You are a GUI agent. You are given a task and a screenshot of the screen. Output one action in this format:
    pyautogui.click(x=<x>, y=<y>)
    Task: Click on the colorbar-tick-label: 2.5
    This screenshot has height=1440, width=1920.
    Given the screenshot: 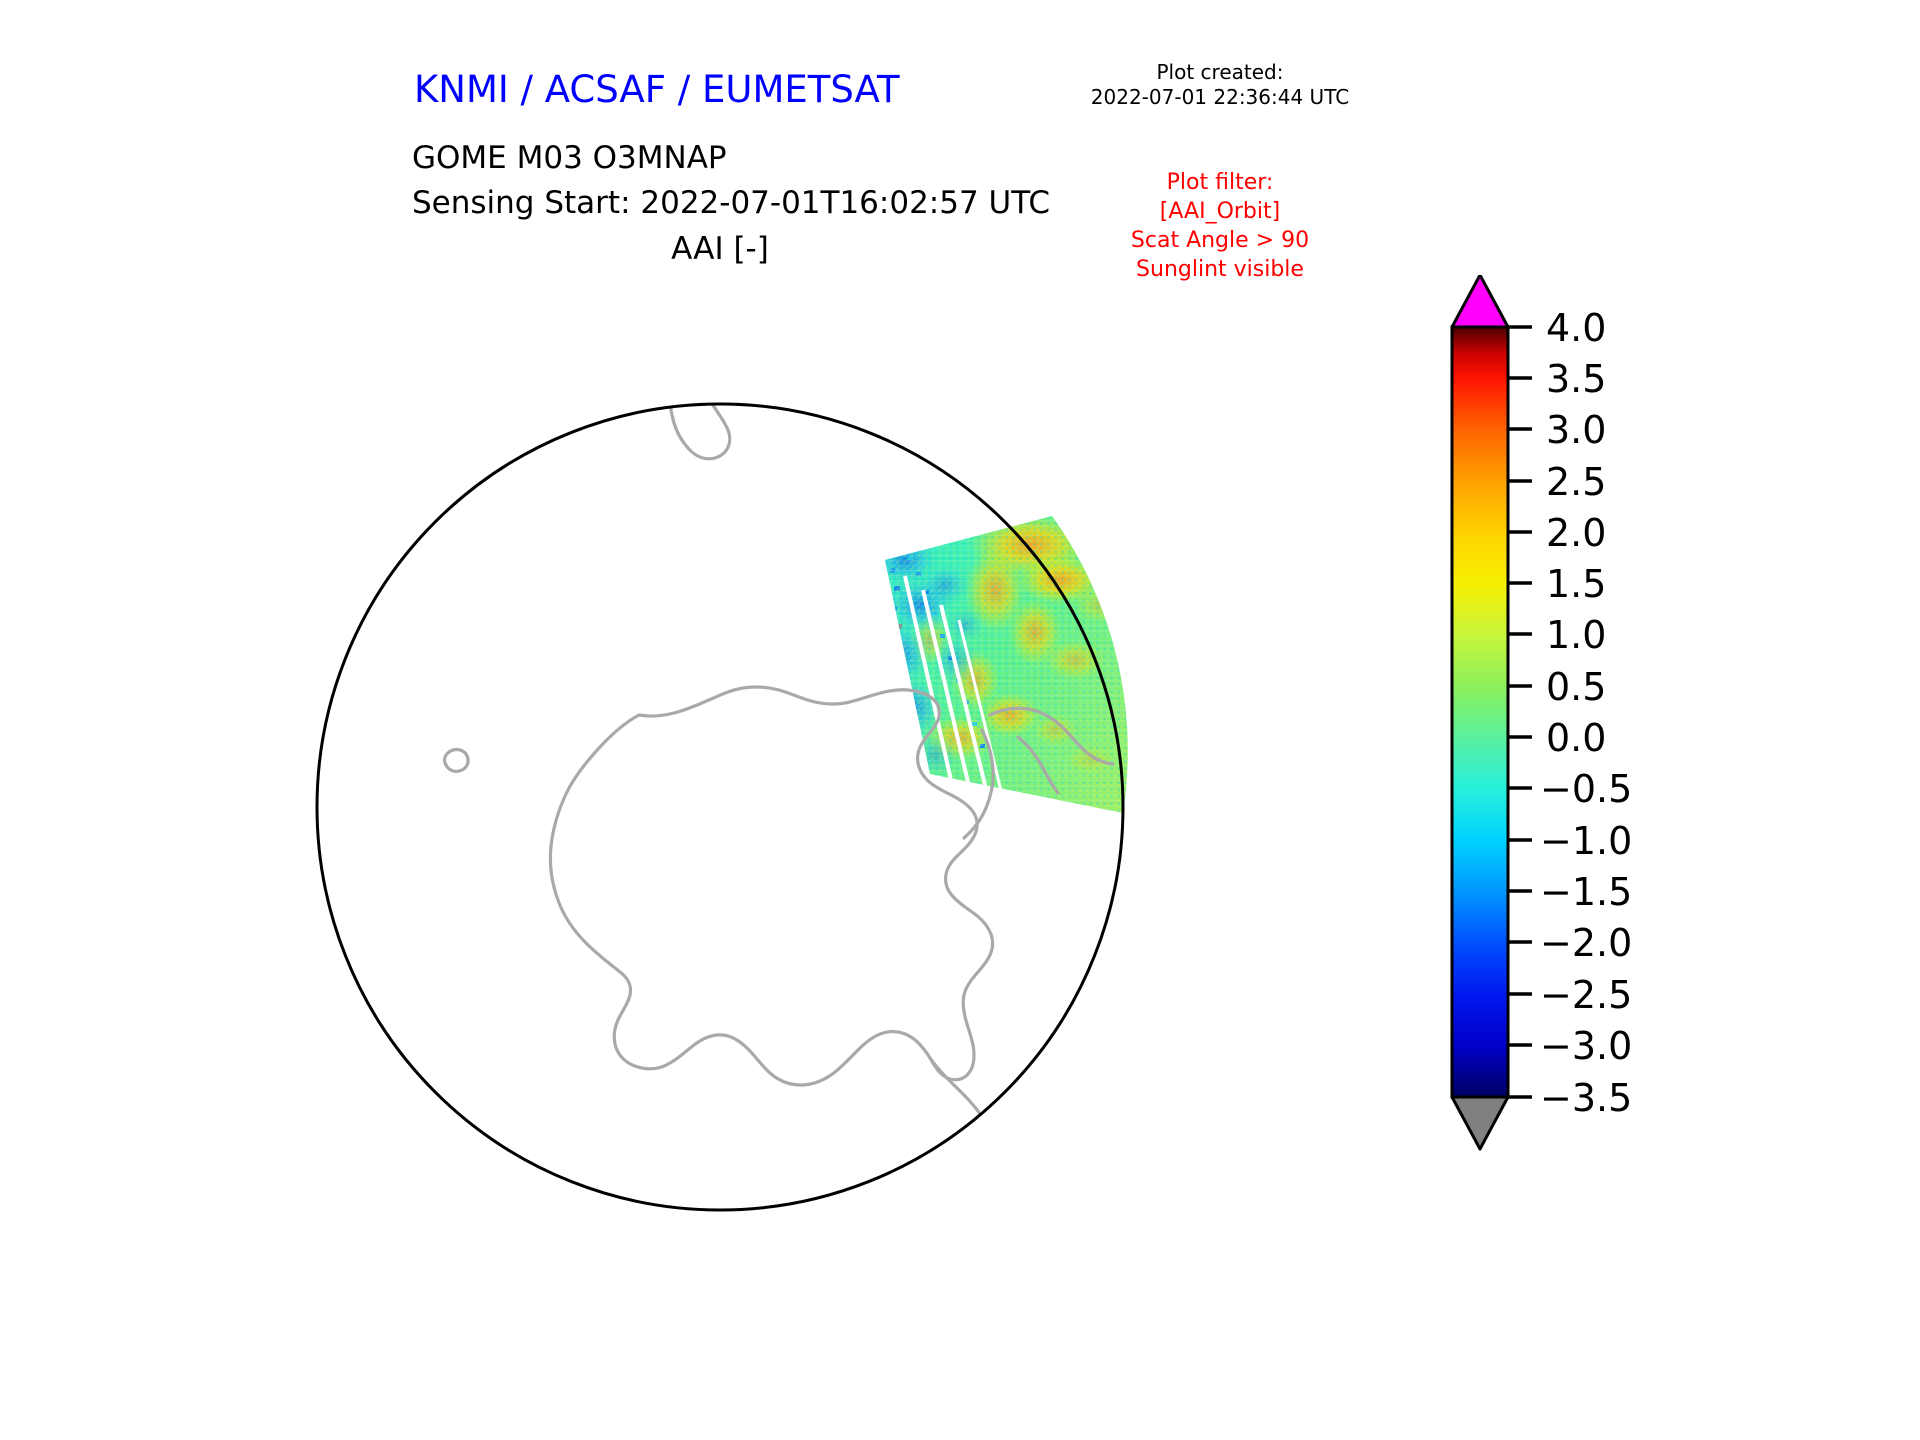 What is the action you would take?
    pyautogui.click(x=1576, y=482)
    